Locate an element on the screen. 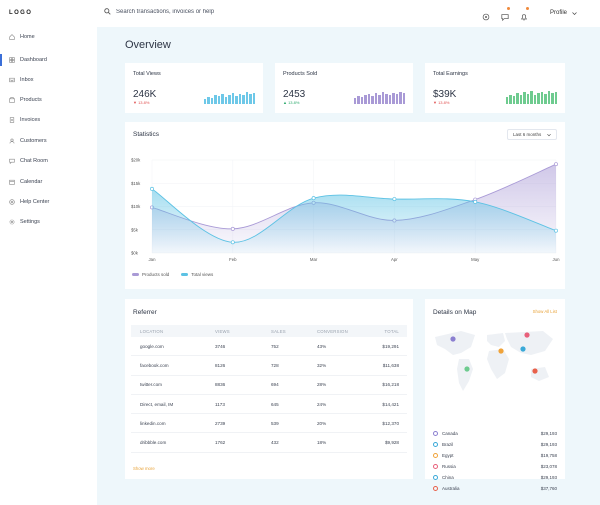  country-item-brazil: Brazil $29,193 is located at coordinates (495, 444).